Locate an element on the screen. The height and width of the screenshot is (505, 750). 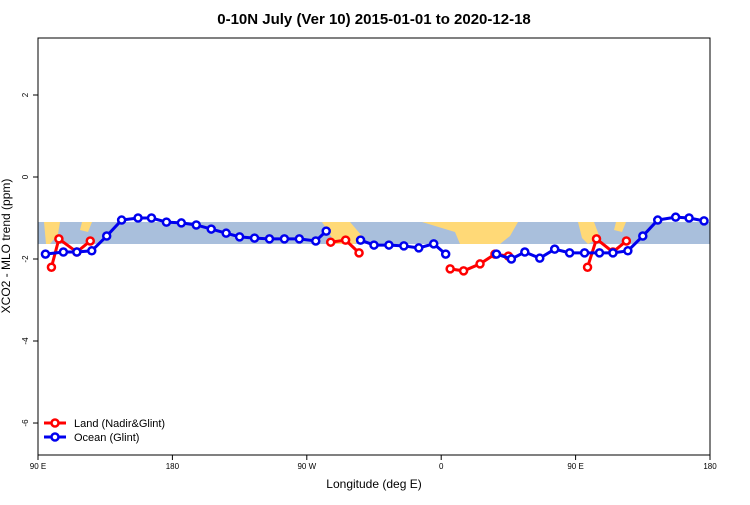
y-tick-label: 2 is located at coordinates (25, 94).